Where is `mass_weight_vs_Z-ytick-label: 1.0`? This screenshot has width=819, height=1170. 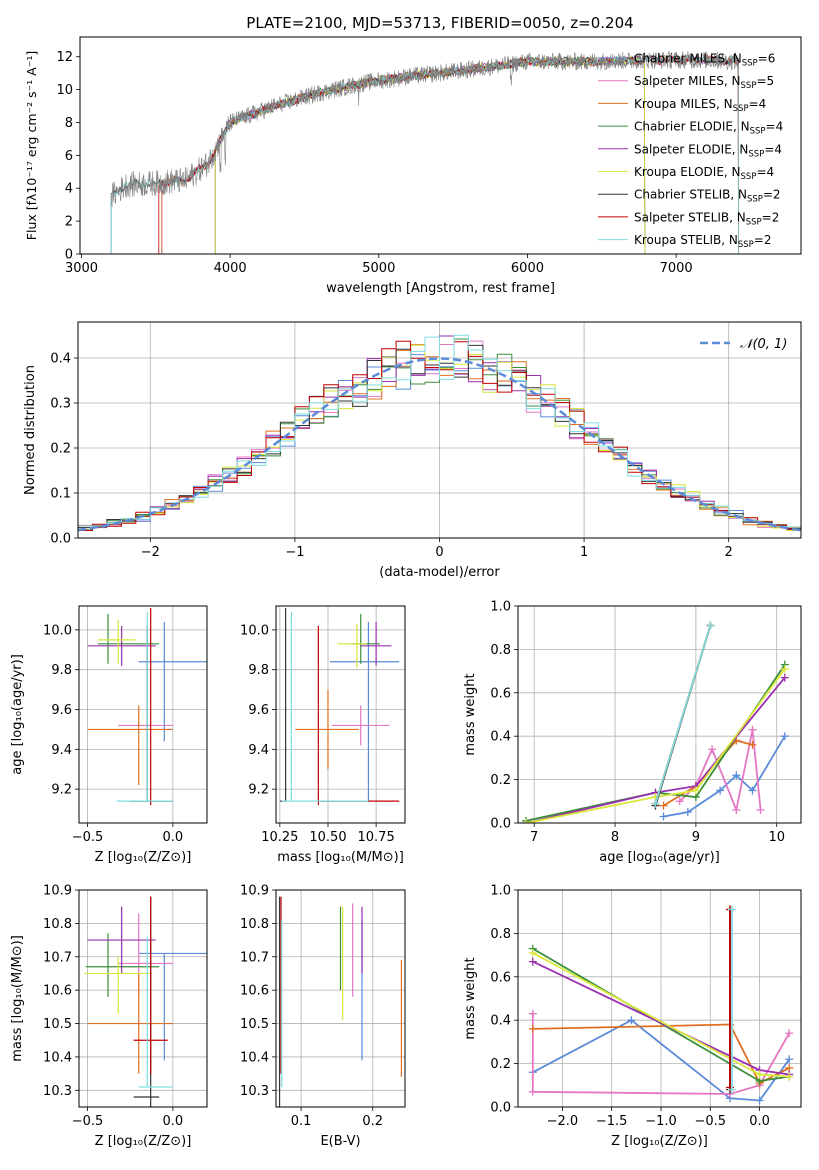 mass_weight_vs_Z-ytick-label: 1.0 is located at coordinates (500, 891).